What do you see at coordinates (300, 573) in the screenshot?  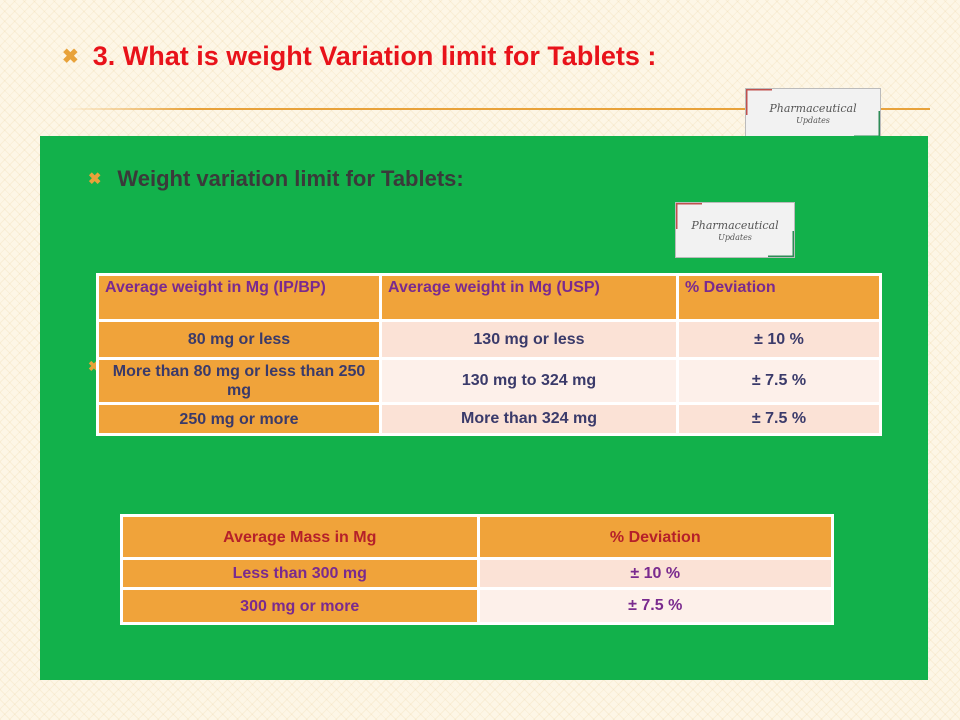 I see `table-cell: Less than 300 mg` at bounding box center [300, 573].